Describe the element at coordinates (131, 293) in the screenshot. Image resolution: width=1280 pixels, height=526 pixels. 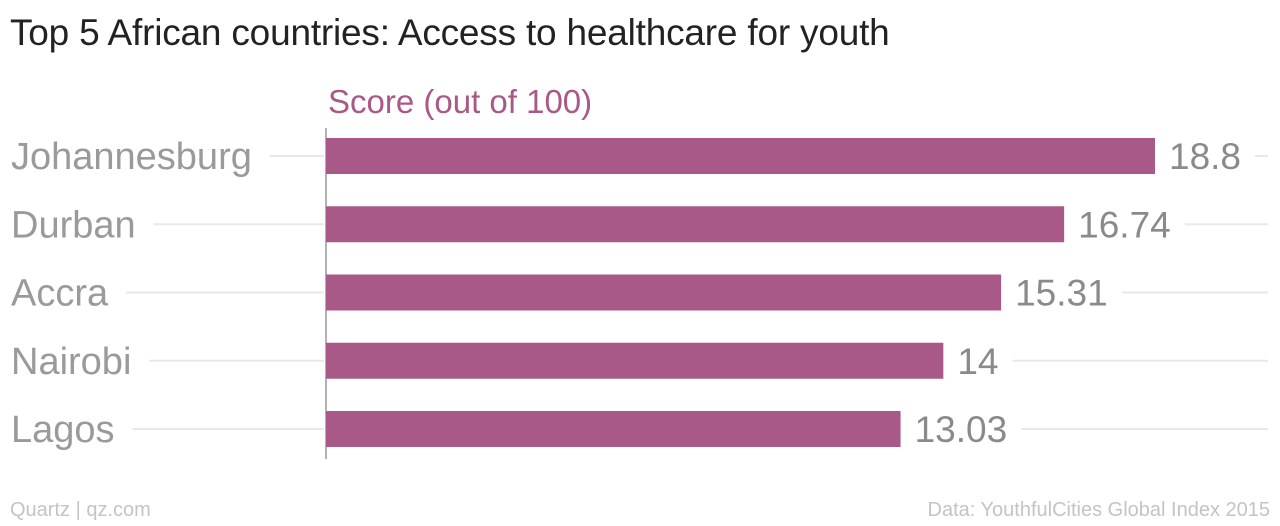
I see `category-labels: Johannesburg Durban Accra Nairobi Lagos` at that location.